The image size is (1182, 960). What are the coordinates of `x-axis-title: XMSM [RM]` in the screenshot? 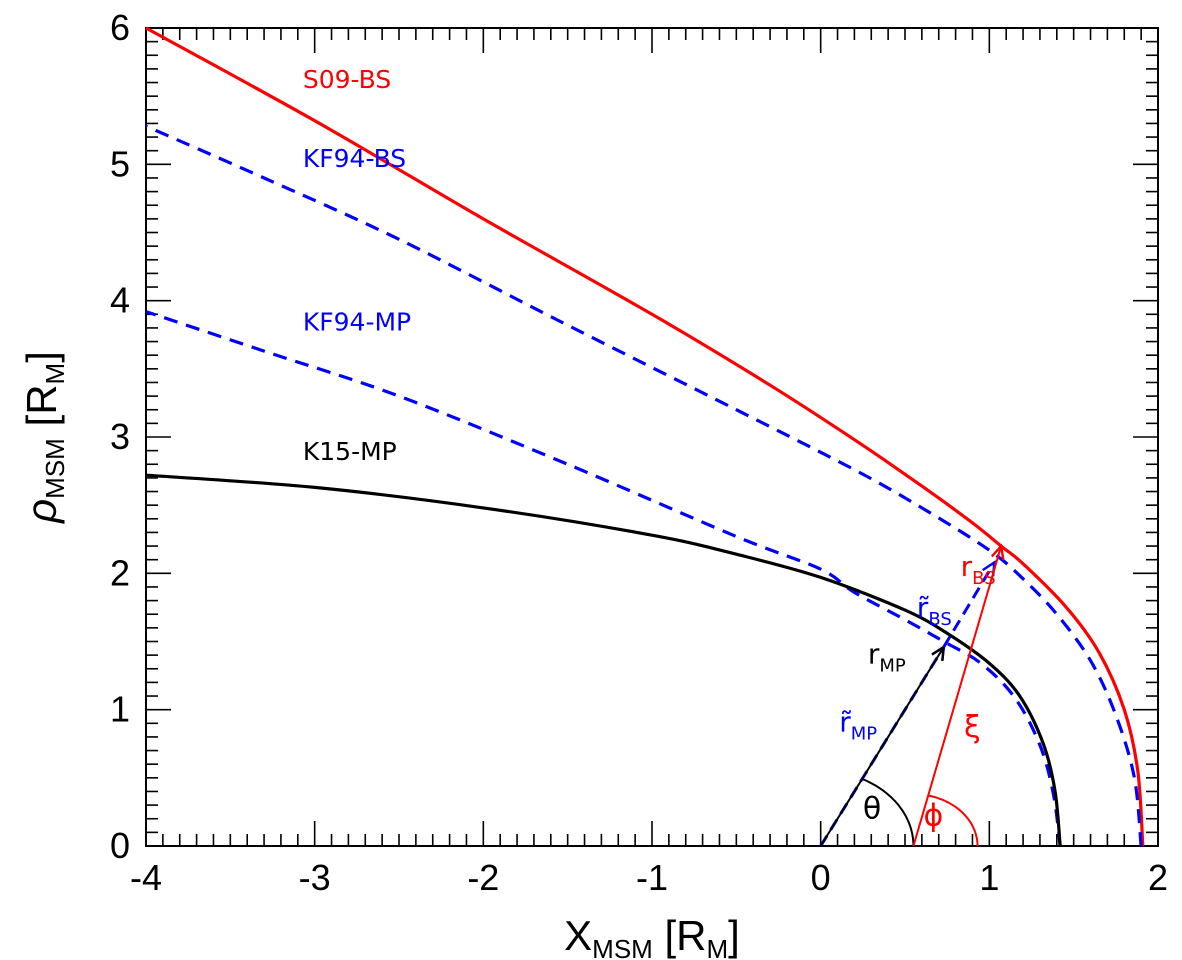 It's located at (652, 936).